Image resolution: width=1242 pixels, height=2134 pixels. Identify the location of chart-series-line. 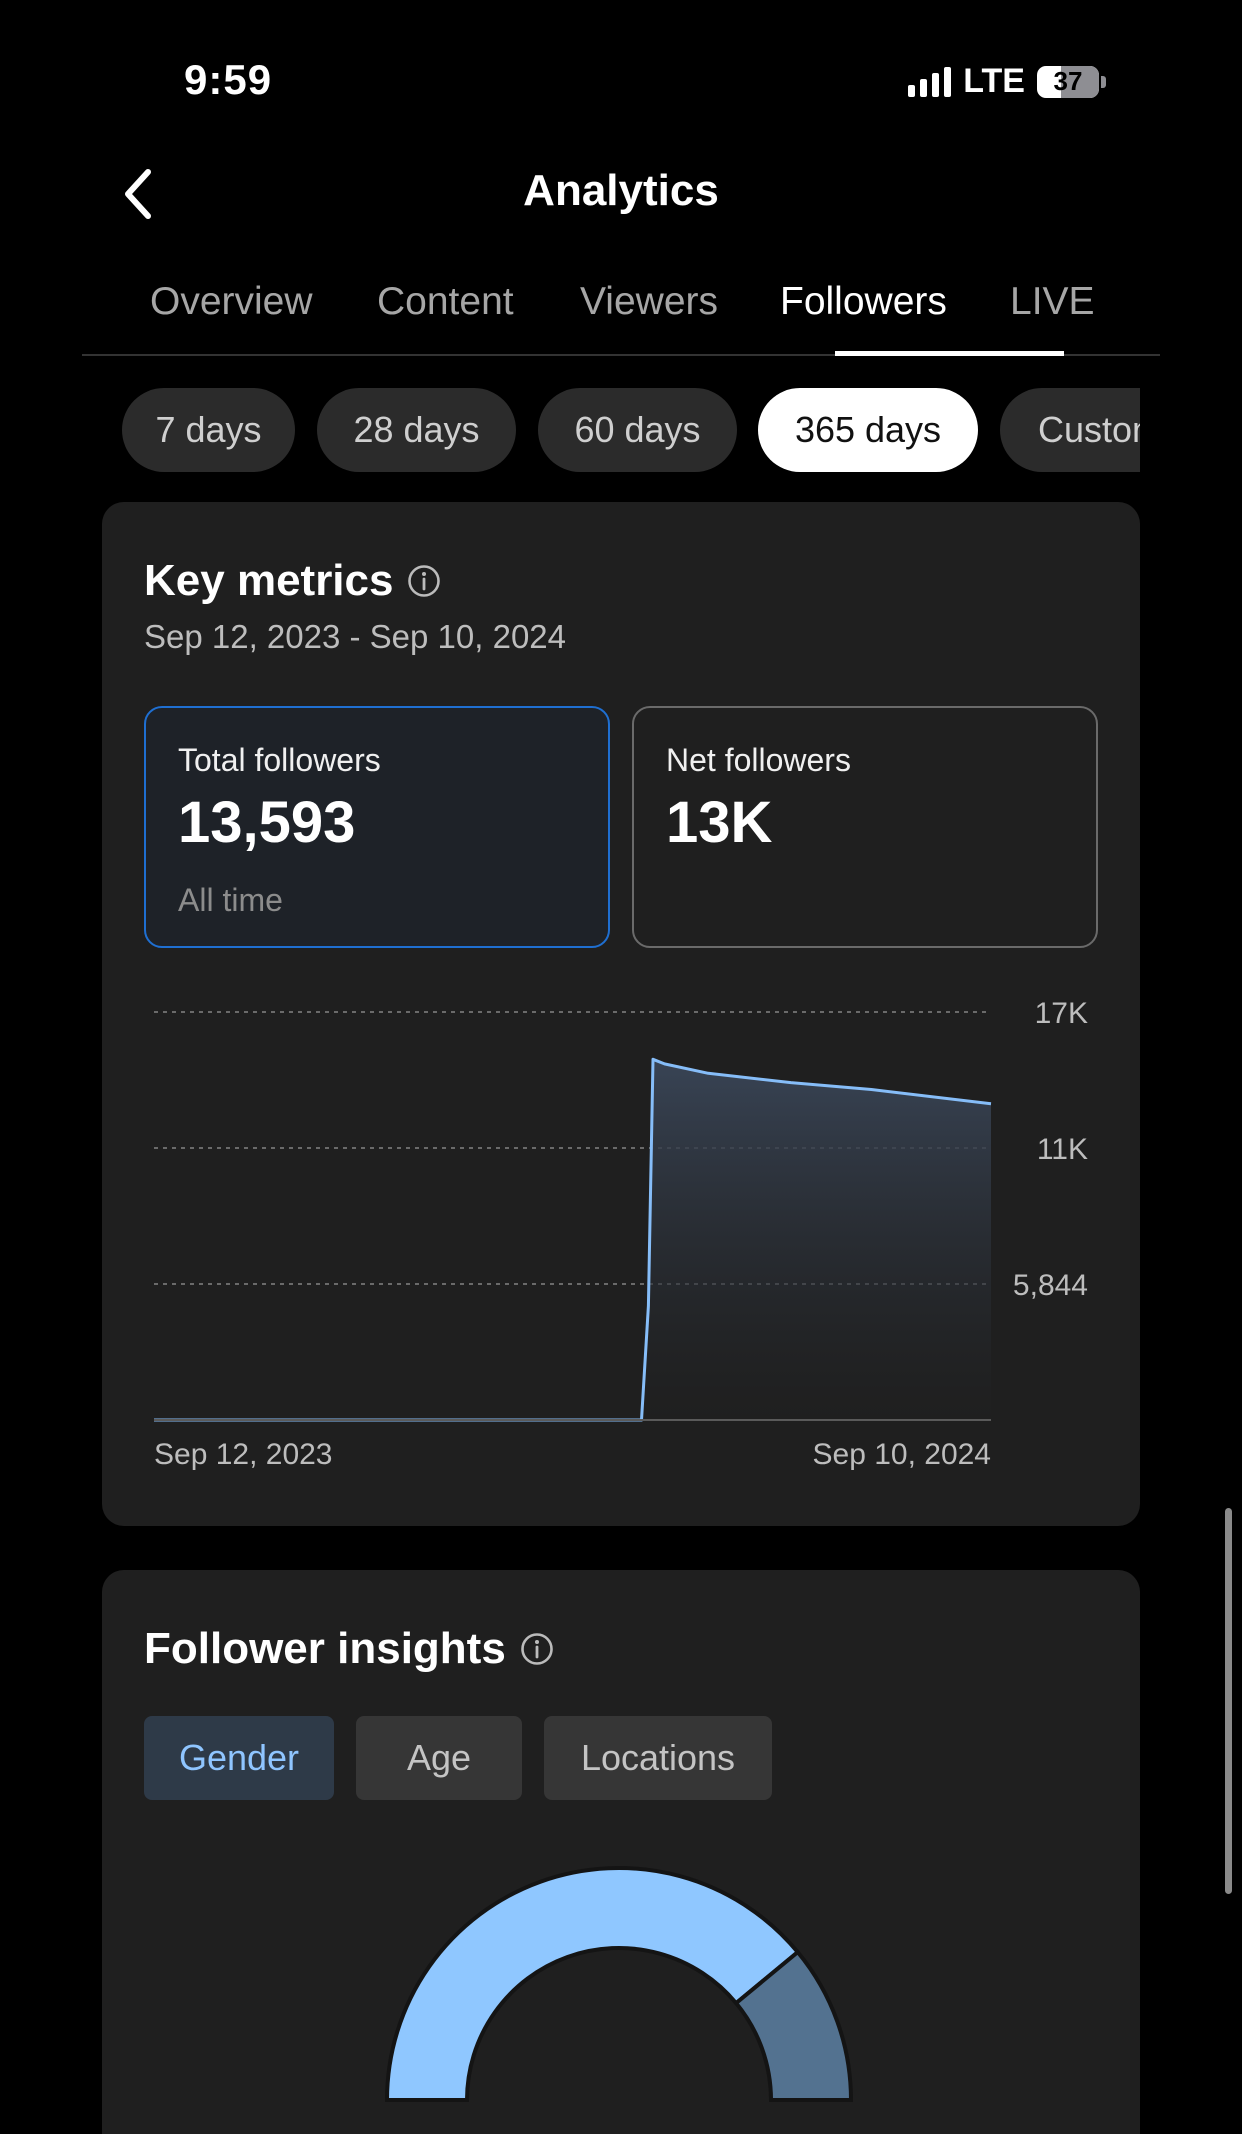
(573, 1239).